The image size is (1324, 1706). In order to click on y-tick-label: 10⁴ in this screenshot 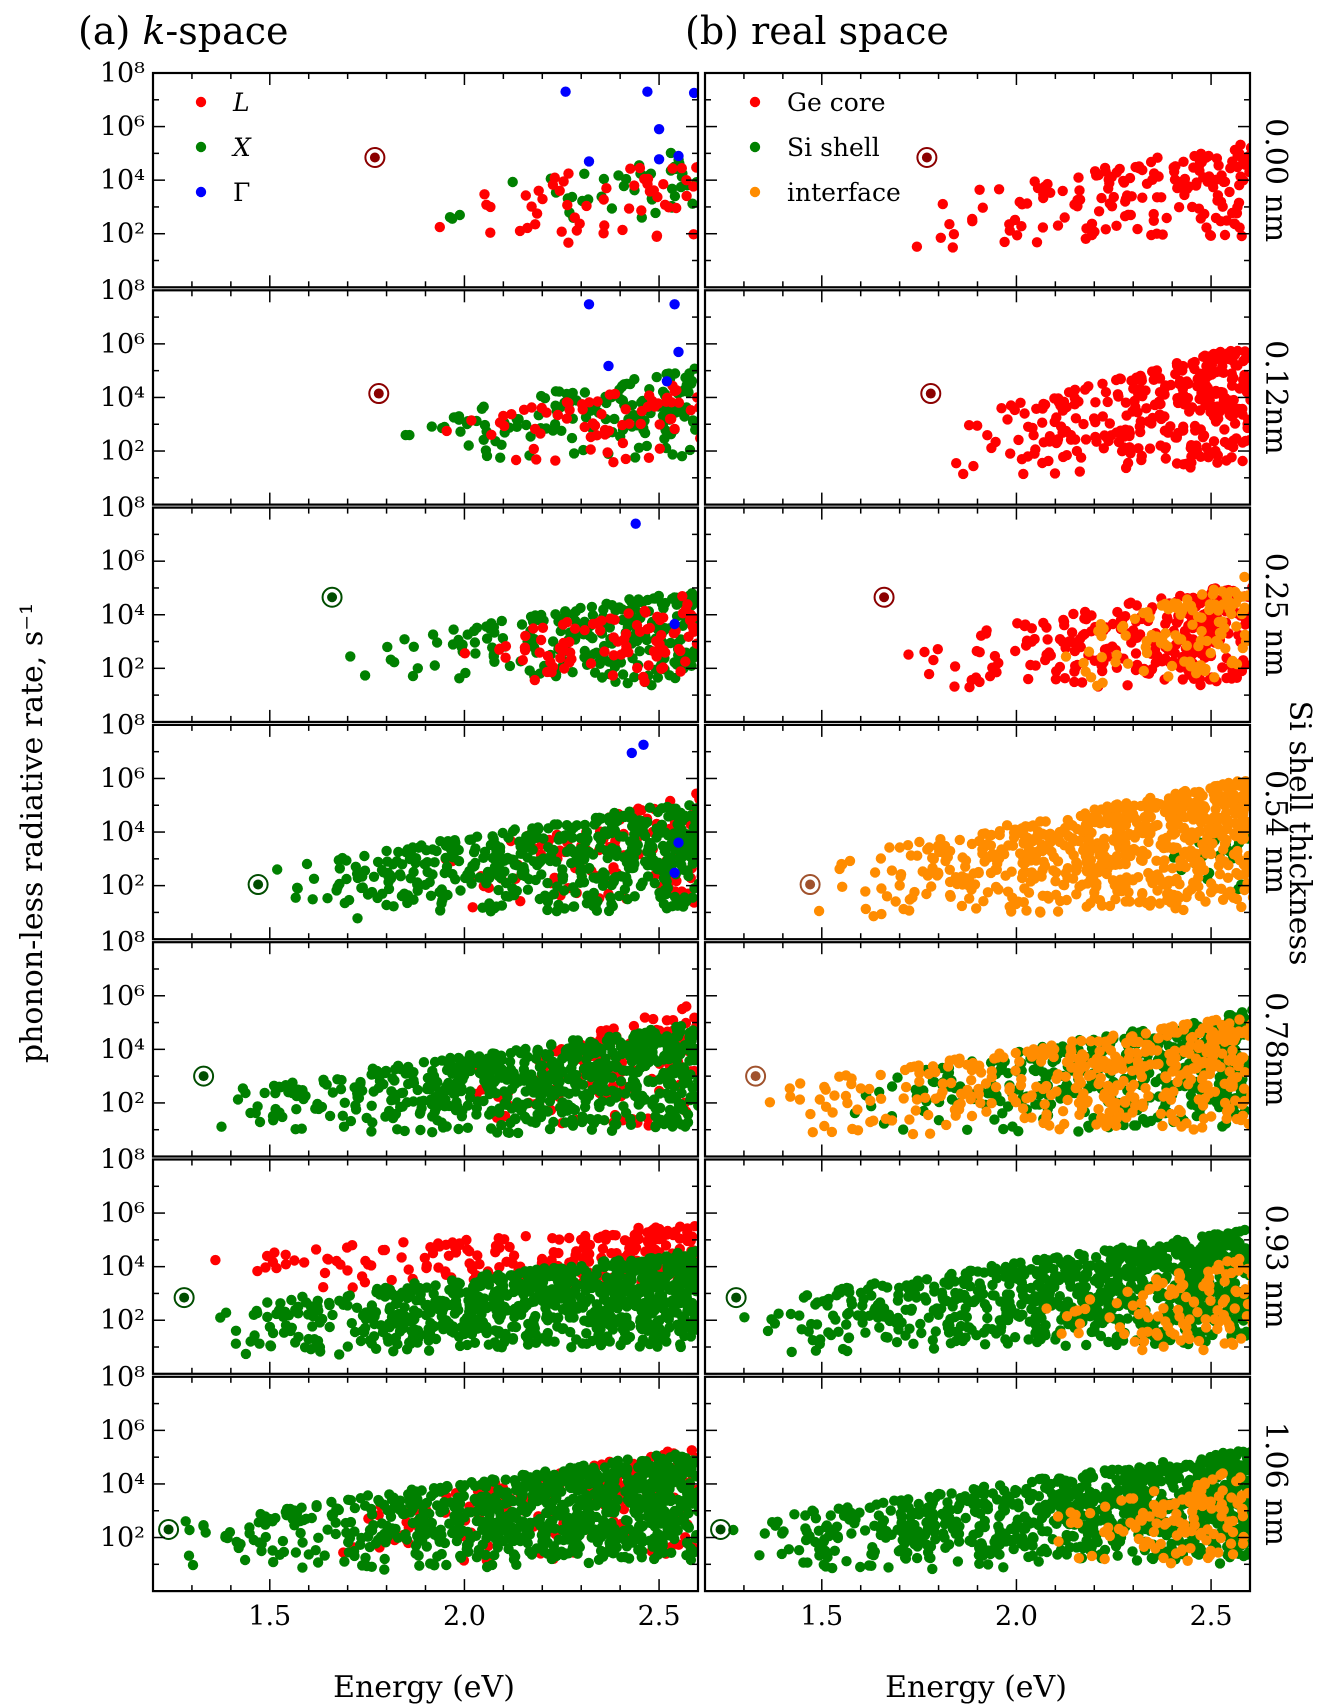, I will do `click(122, 615)`.